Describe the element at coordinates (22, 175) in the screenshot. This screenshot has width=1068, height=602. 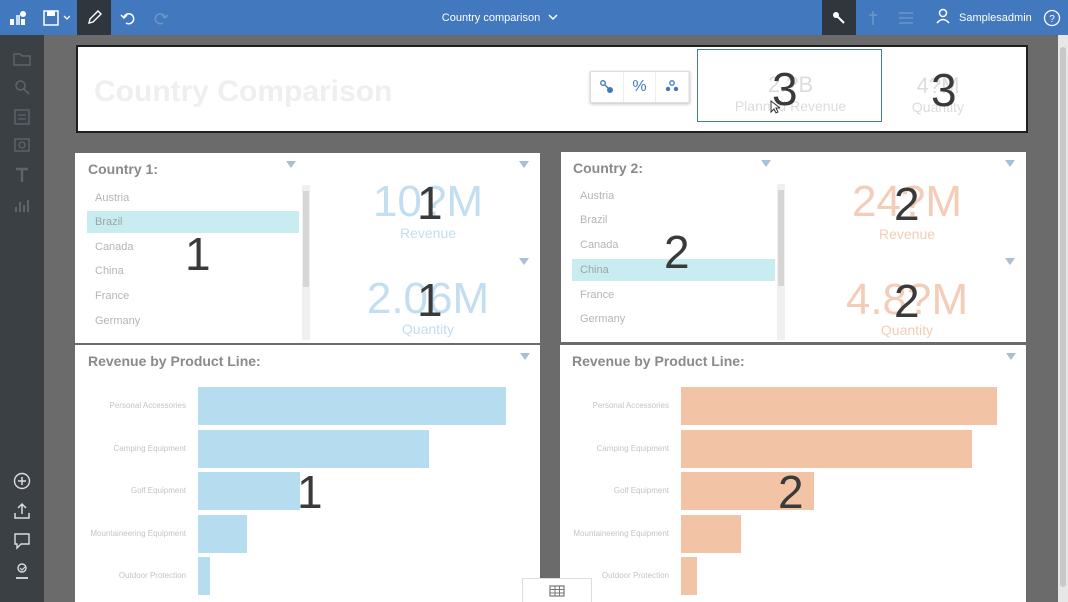
I see `text-tool-icon` at that location.